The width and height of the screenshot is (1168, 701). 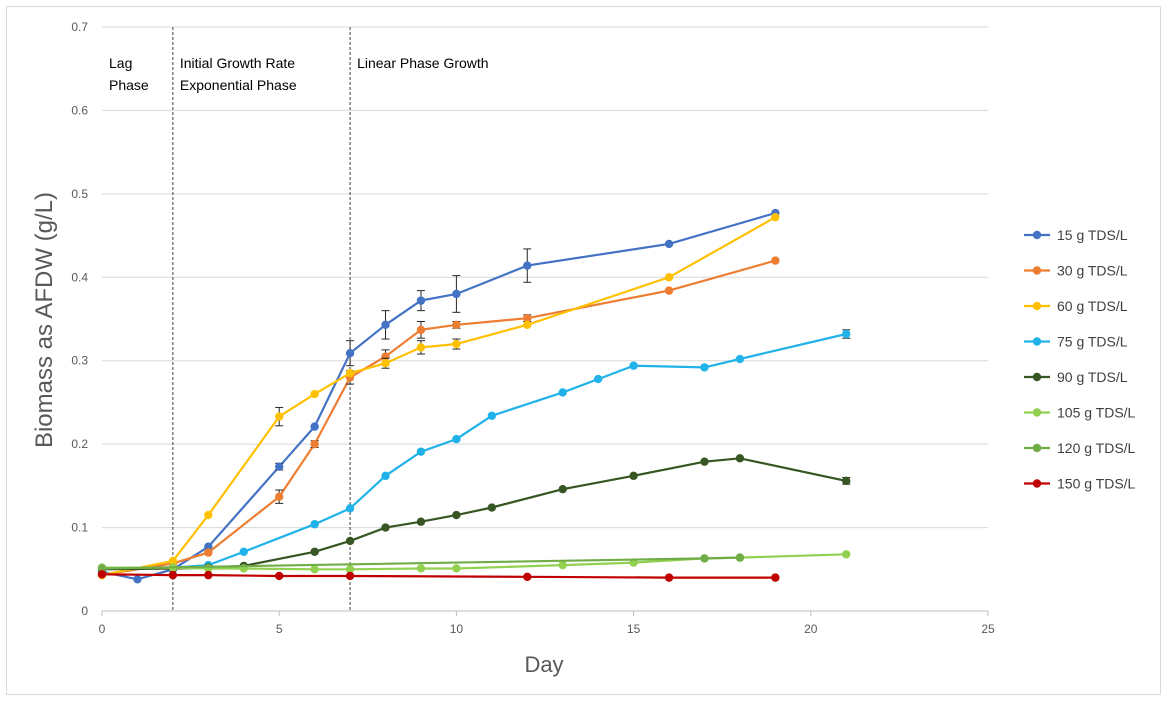 What do you see at coordinates (79, 277) in the screenshot?
I see `y-tick-label: 0.4` at bounding box center [79, 277].